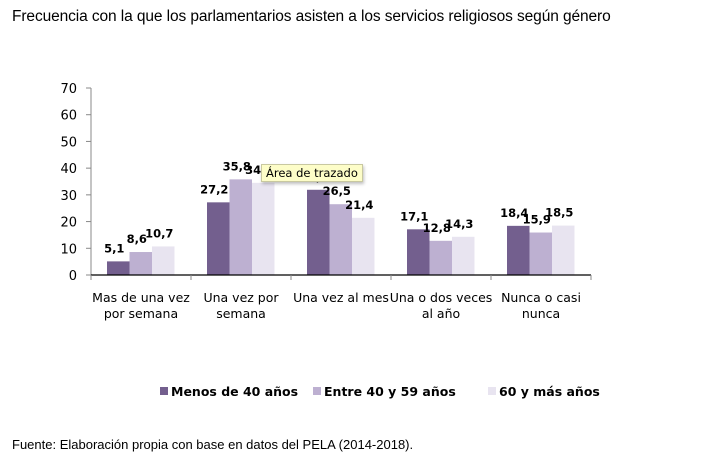 The height and width of the screenshot is (473, 701). Describe the element at coordinates (214, 189) in the screenshot. I see `data-label-1-2: 27,2` at that location.